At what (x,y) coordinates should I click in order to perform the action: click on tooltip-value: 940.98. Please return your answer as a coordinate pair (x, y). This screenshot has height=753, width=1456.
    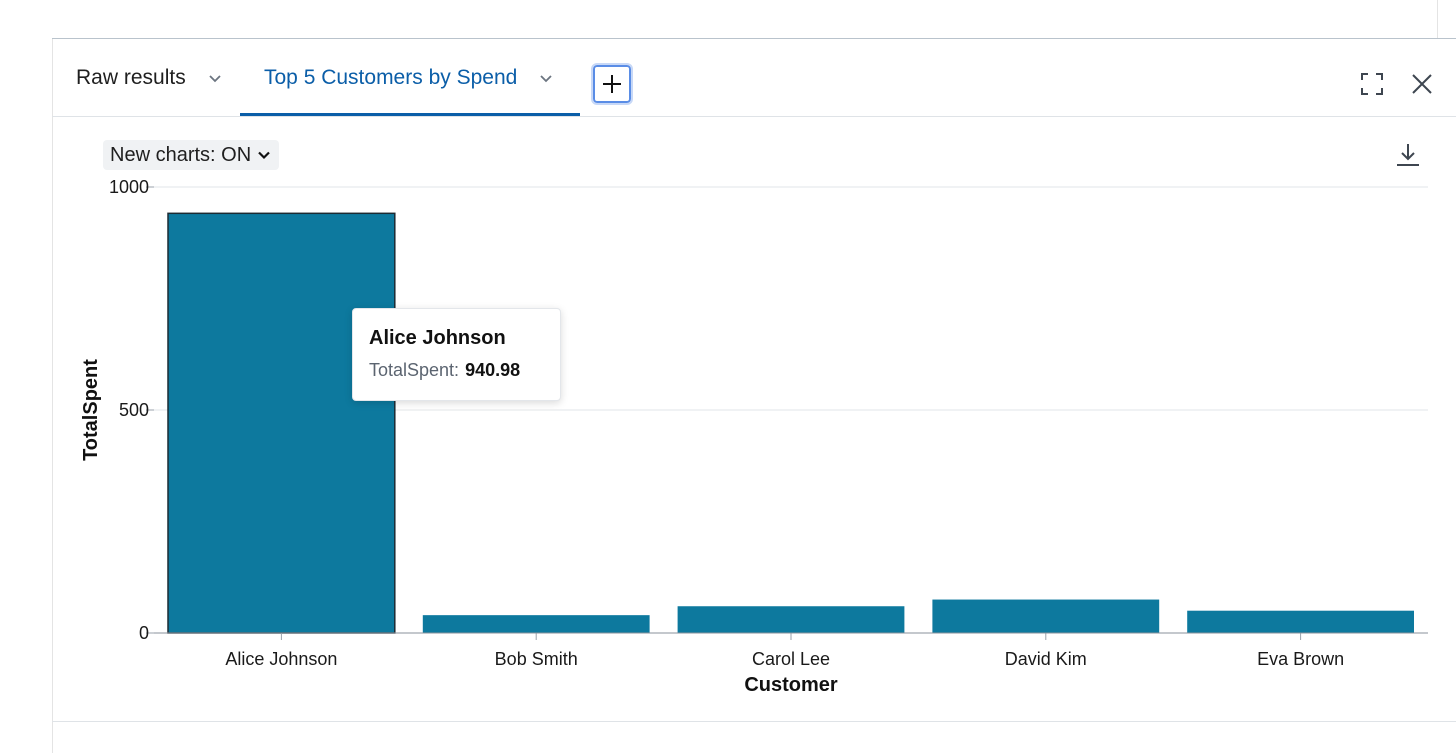
    Looking at the image, I should click on (493, 370).